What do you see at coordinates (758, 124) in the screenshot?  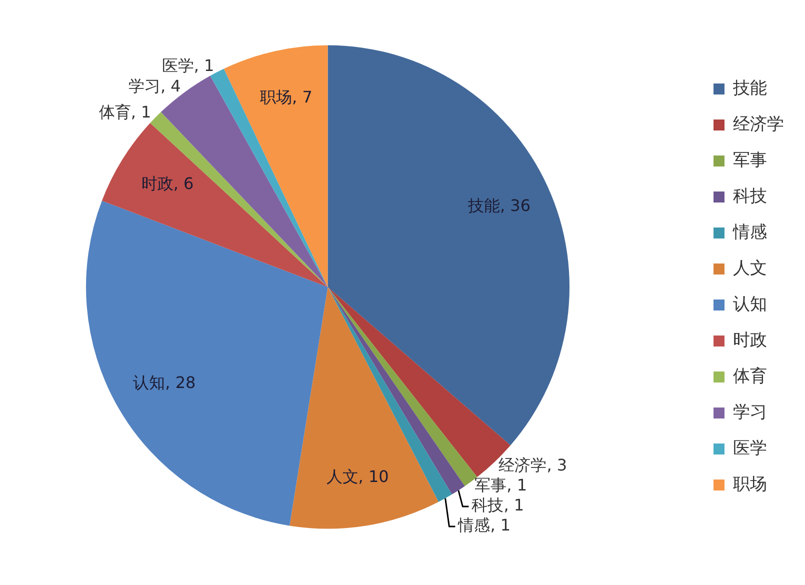 I see `legend-label: 经济学` at bounding box center [758, 124].